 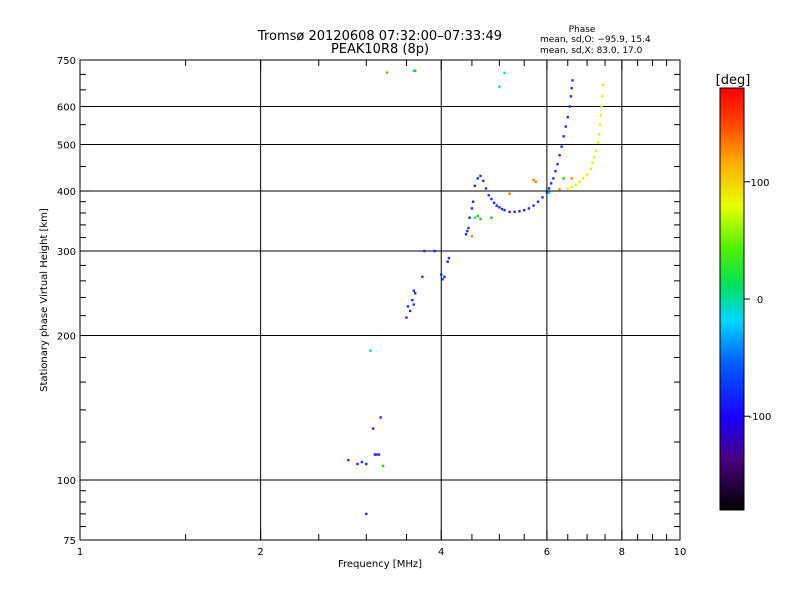 What do you see at coordinates (732, 299) in the screenshot?
I see `colorbar` at bounding box center [732, 299].